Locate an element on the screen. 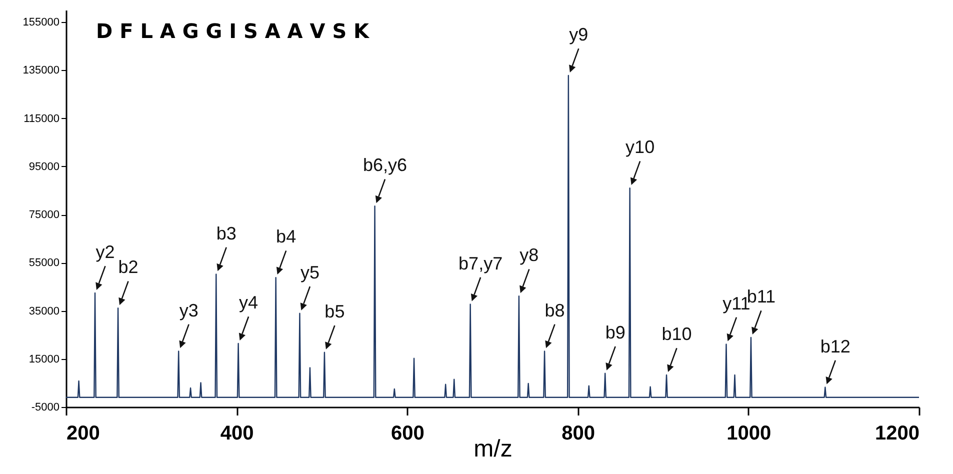 This screenshot has width=953, height=474. y-tick-label: -5000 is located at coordinates (45, 408).